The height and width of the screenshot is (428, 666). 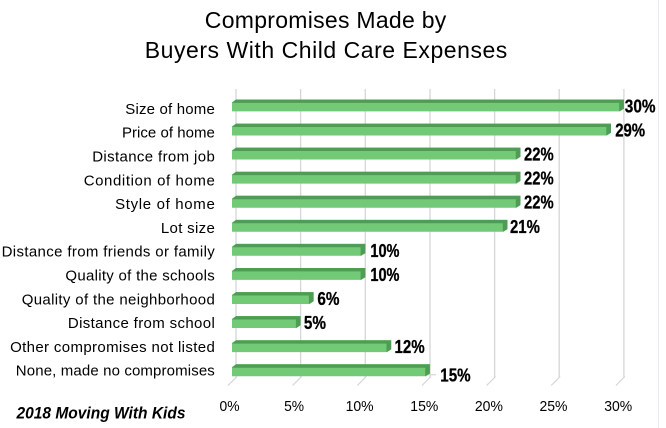 I want to click on svg-text:Buyers With Child Care Expense: Buyers With Child Care Expenses, so click(x=326, y=50).